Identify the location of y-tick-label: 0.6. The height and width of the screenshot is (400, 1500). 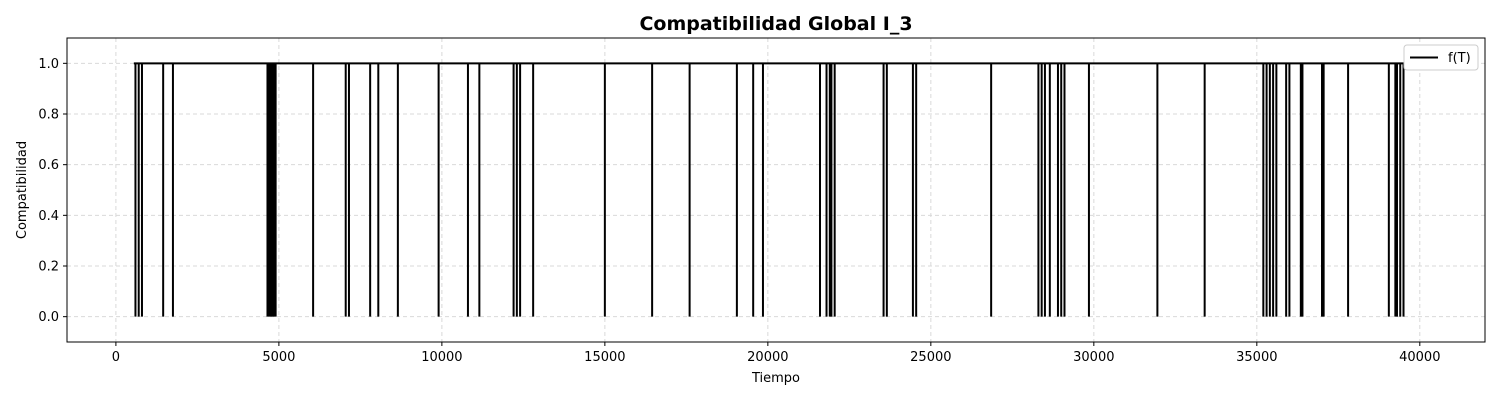
(48, 165).